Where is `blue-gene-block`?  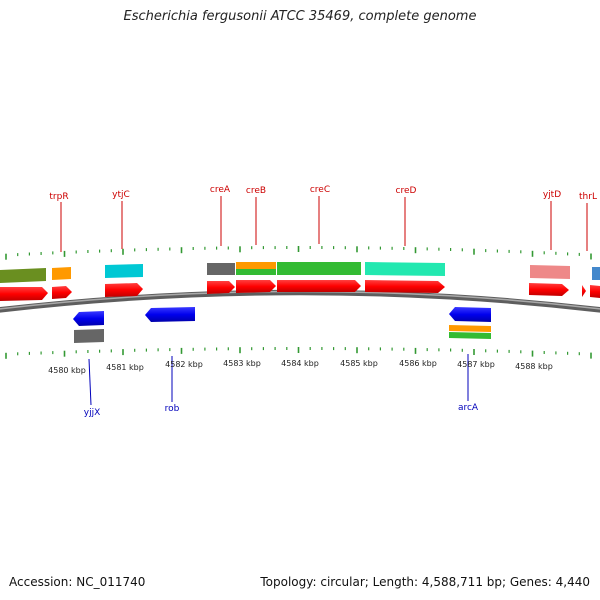 blue-gene-block is located at coordinates (596, 273).